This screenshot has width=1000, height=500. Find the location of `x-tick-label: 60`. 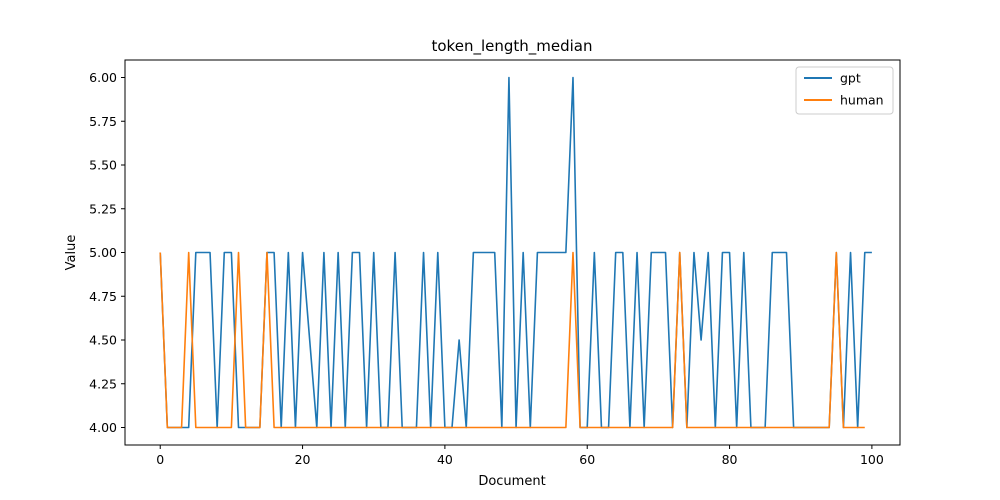

x-tick-label: 60 is located at coordinates (587, 459).